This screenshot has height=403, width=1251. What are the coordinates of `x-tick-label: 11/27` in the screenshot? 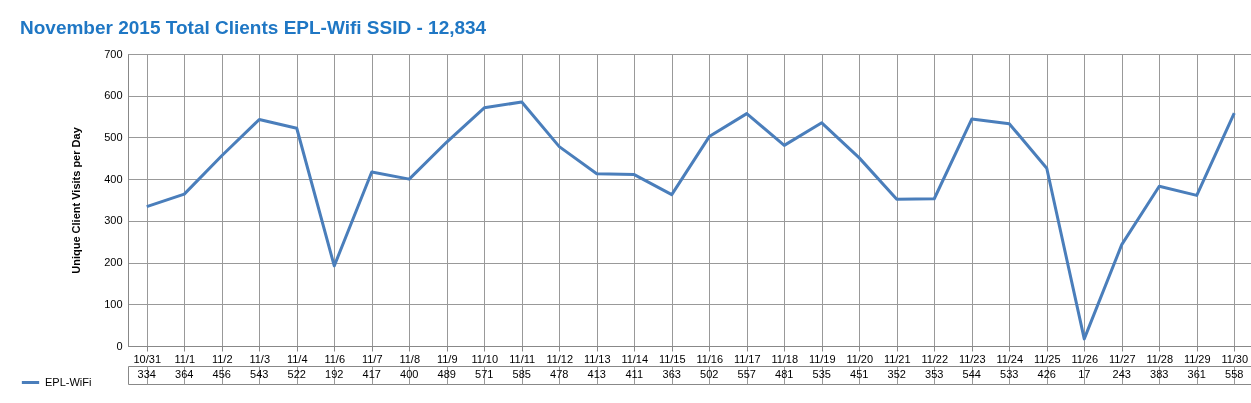 It's located at (1122, 358).